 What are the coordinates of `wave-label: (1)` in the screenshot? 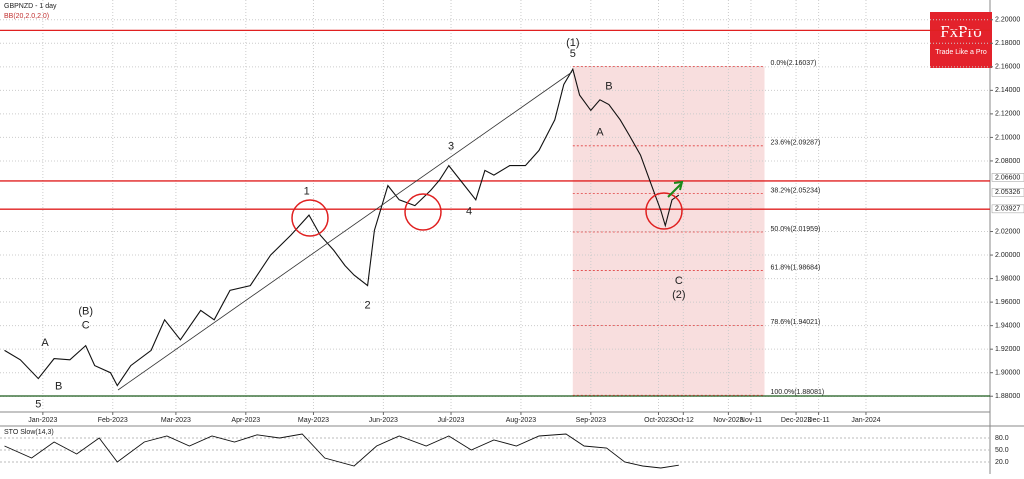 It's located at (572, 43).